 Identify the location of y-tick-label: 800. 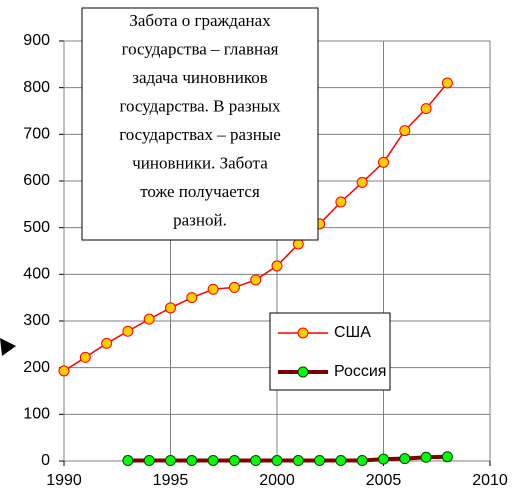
(36, 87).